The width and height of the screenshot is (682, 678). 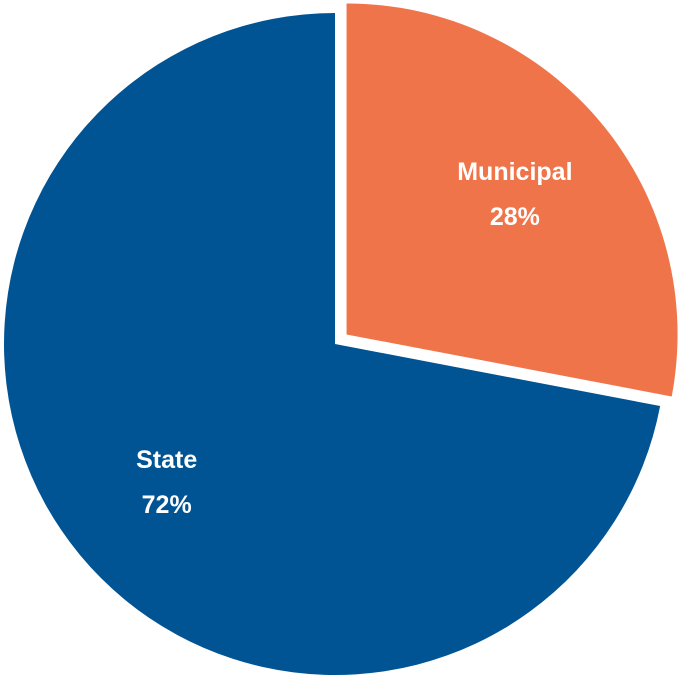 What do you see at coordinates (167, 505) in the screenshot?
I see `slice-value-label: 72%` at bounding box center [167, 505].